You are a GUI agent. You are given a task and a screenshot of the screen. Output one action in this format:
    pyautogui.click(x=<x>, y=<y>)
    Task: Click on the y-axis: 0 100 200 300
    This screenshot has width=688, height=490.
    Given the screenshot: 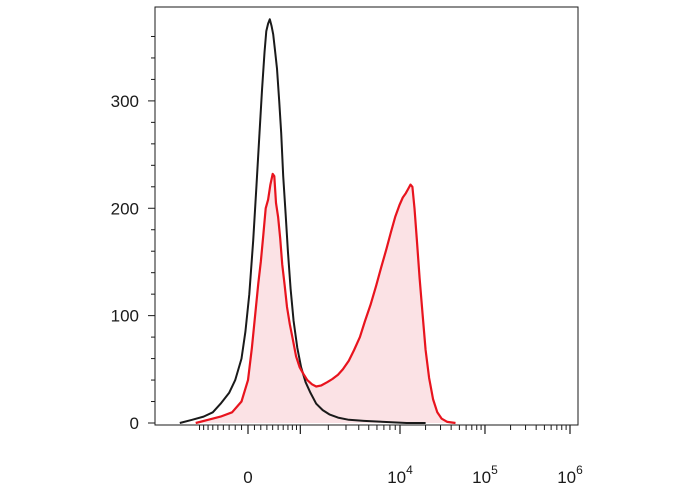 What is the action you would take?
    pyautogui.click(x=133, y=262)
    